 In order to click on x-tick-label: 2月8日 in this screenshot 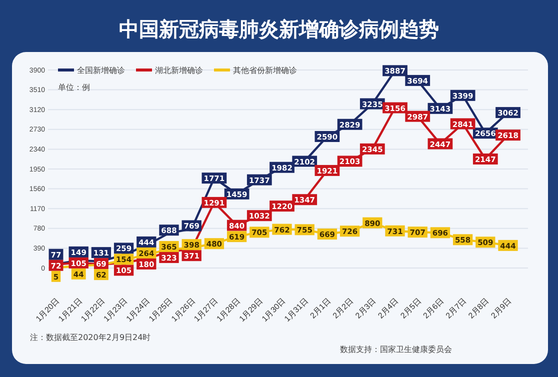, I will do `click(478, 308)`.